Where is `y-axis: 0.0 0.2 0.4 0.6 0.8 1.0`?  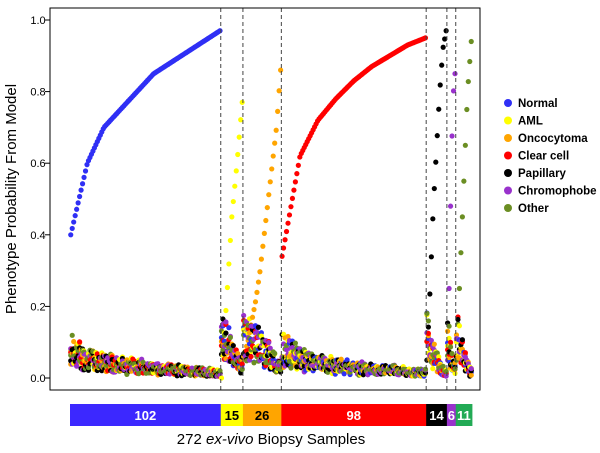
y-axis: 0.0 0.2 0.4 0.6 0.8 1.0 is located at coordinates (40, 200).